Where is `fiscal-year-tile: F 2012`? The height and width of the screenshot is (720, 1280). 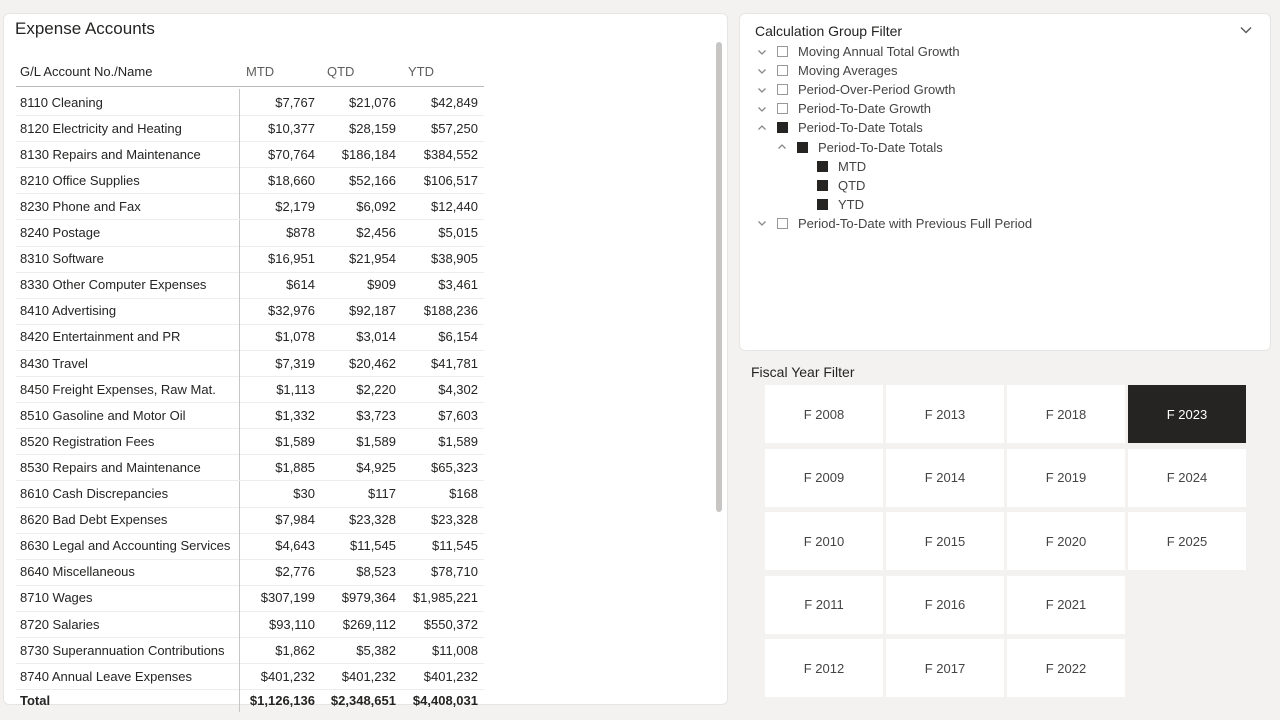
fiscal-year-tile: F 2012 is located at coordinates (824, 668).